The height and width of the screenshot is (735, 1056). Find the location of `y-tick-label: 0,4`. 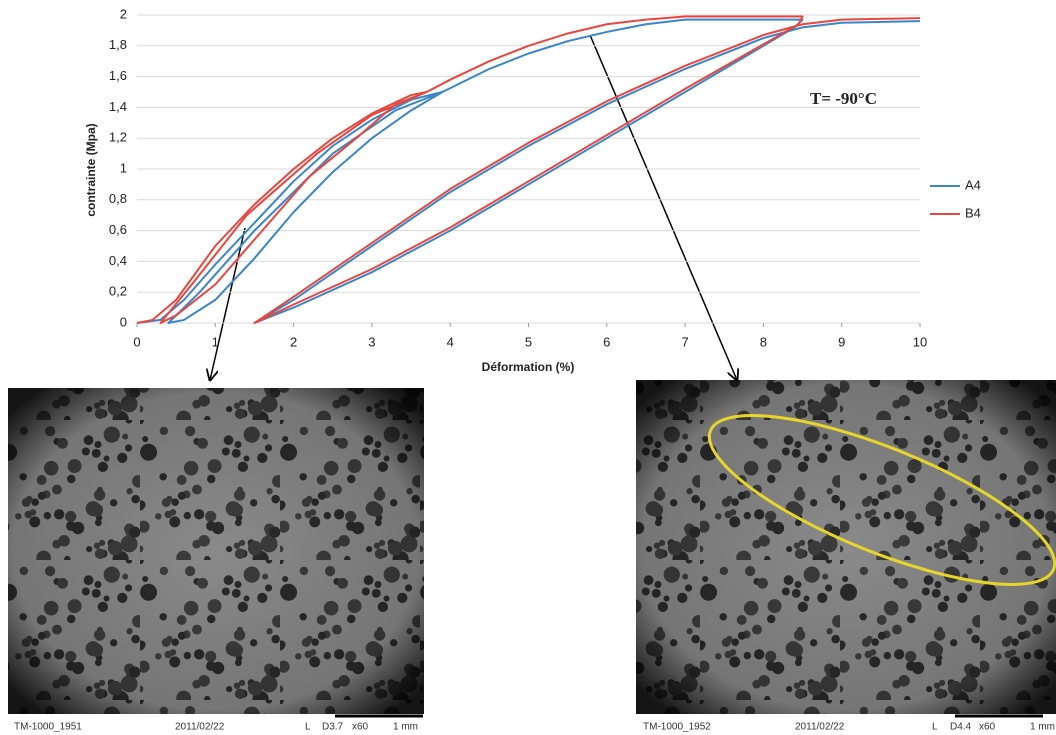

y-tick-label: 0,4 is located at coordinates (118, 260).